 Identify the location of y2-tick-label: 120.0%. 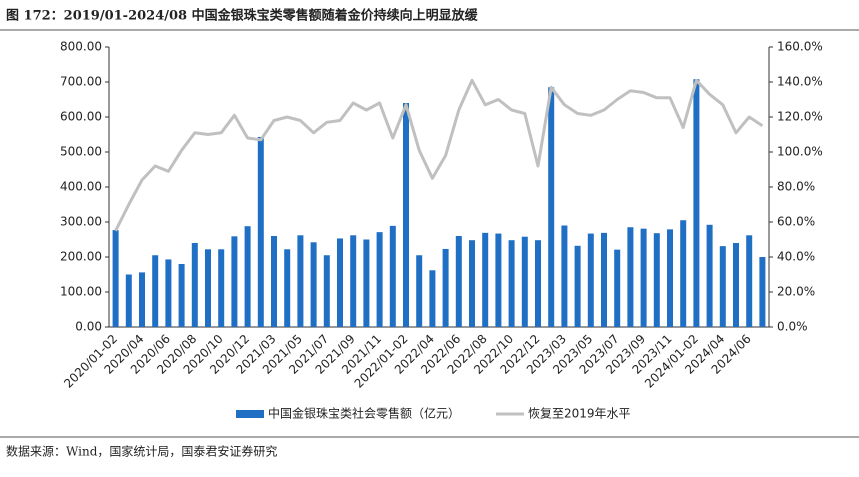
(800, 117).